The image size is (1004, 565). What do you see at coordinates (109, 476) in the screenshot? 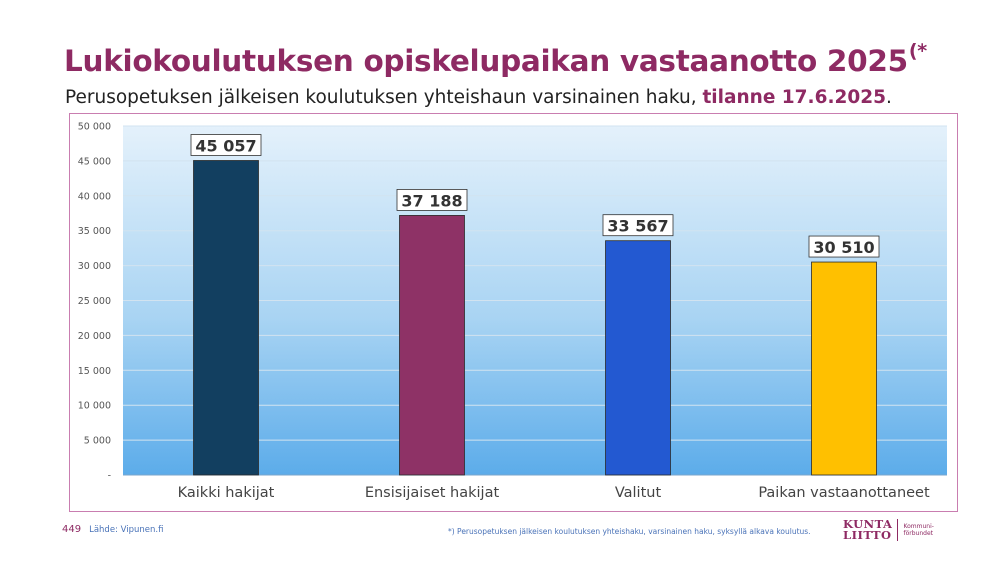
I see `y-tick-label: -` at bounding box center [109, 476].